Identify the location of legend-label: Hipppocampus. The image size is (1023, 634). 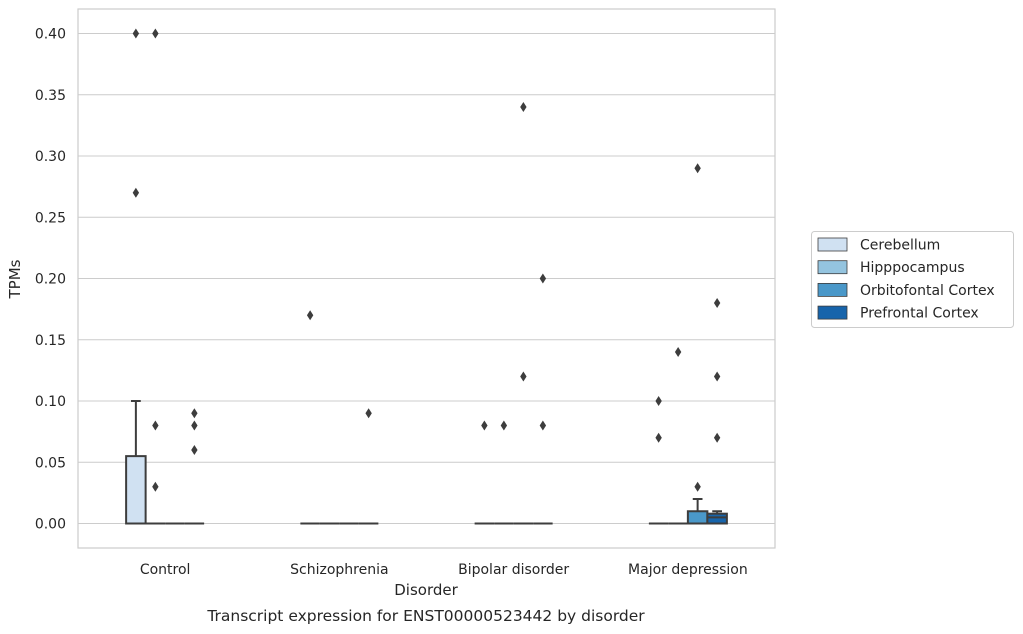
(912, 268).